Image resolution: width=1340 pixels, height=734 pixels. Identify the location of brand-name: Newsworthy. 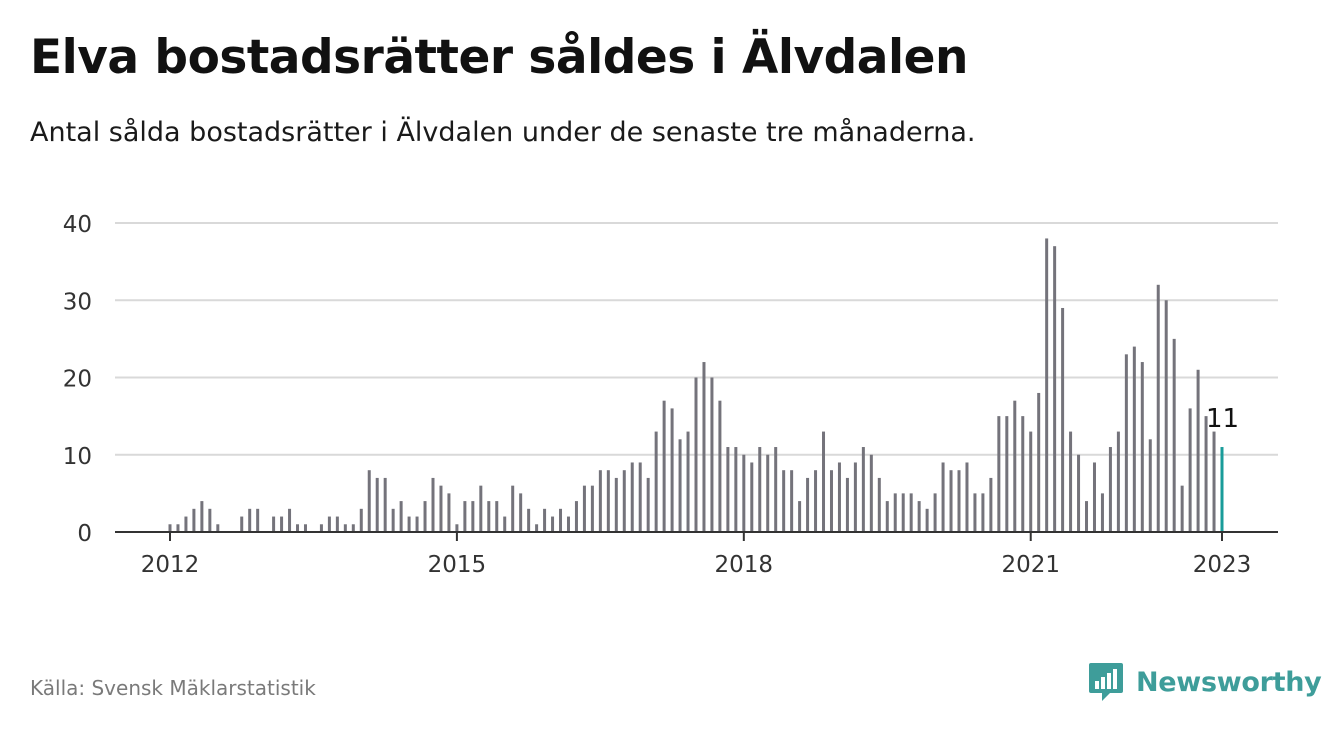
(1229, 682).